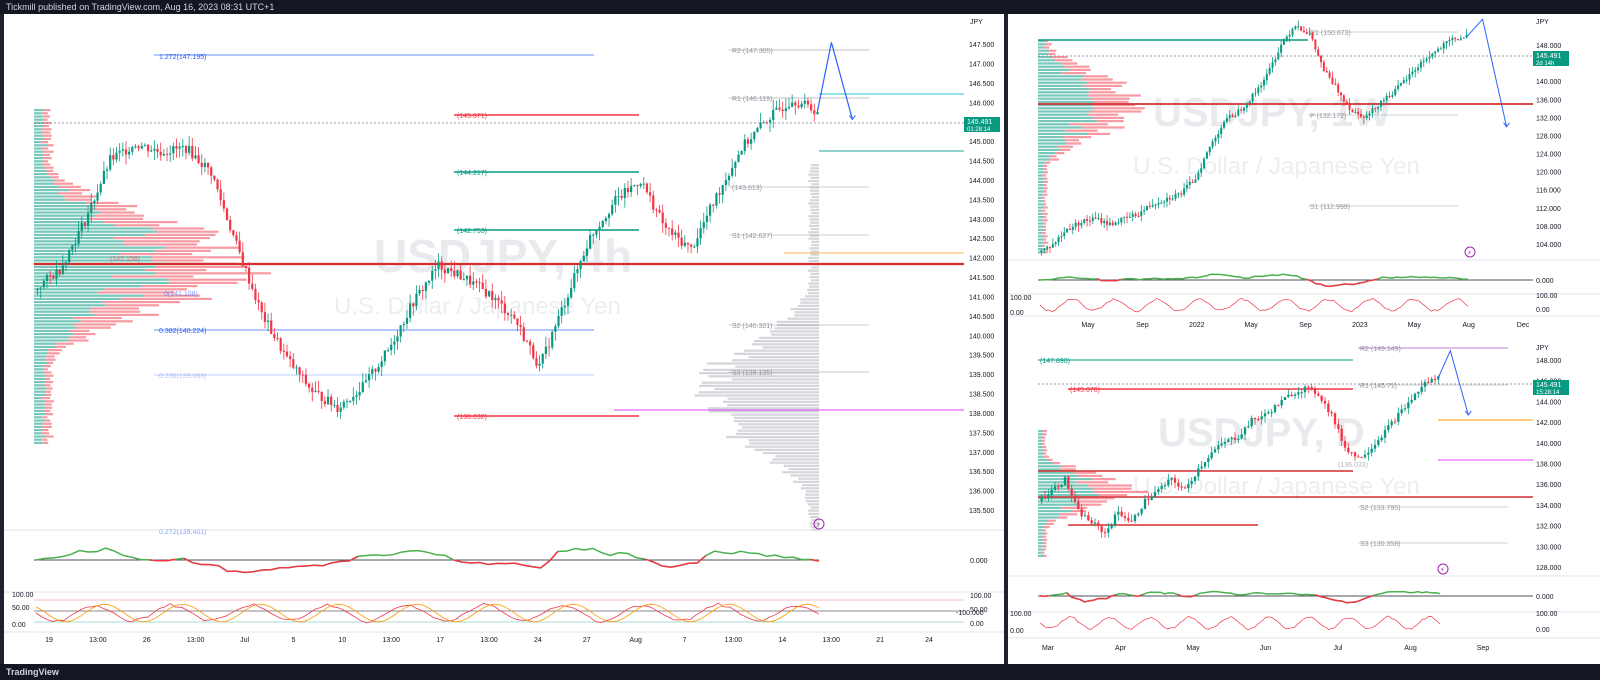 The image size is (1600, 680). Describe the element at coordinates (1443, 569) in the screenshot. I see `lightning-icon-1d` at that location.